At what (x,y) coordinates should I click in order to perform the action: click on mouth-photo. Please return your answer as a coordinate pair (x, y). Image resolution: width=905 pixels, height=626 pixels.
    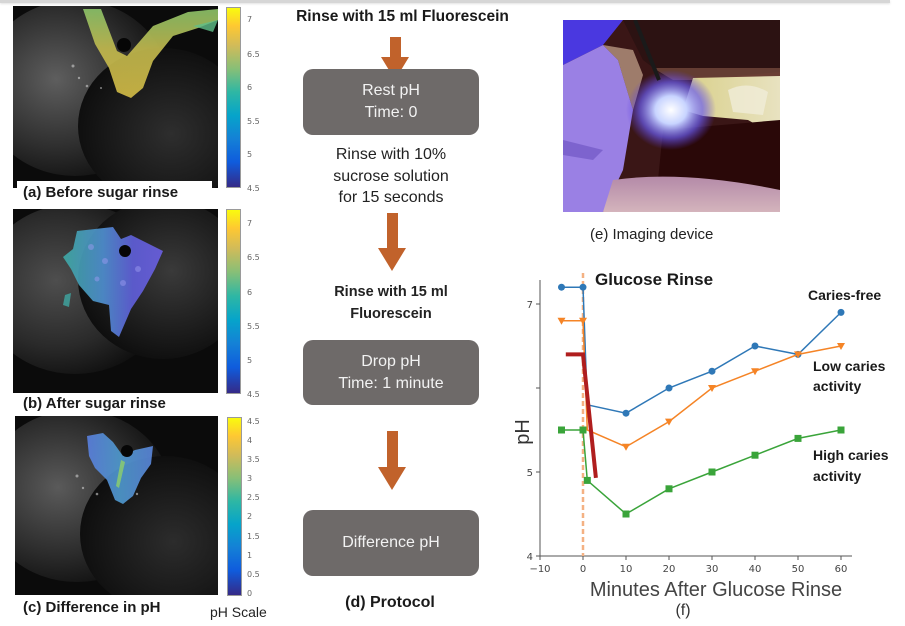
    Looking at the image, I should click on (671, 116).